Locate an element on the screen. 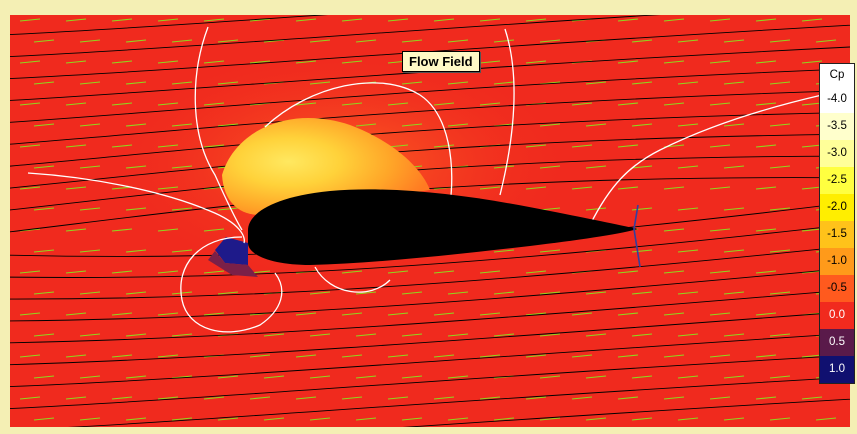  stagnation-halo is located at coordinates (233, 264).